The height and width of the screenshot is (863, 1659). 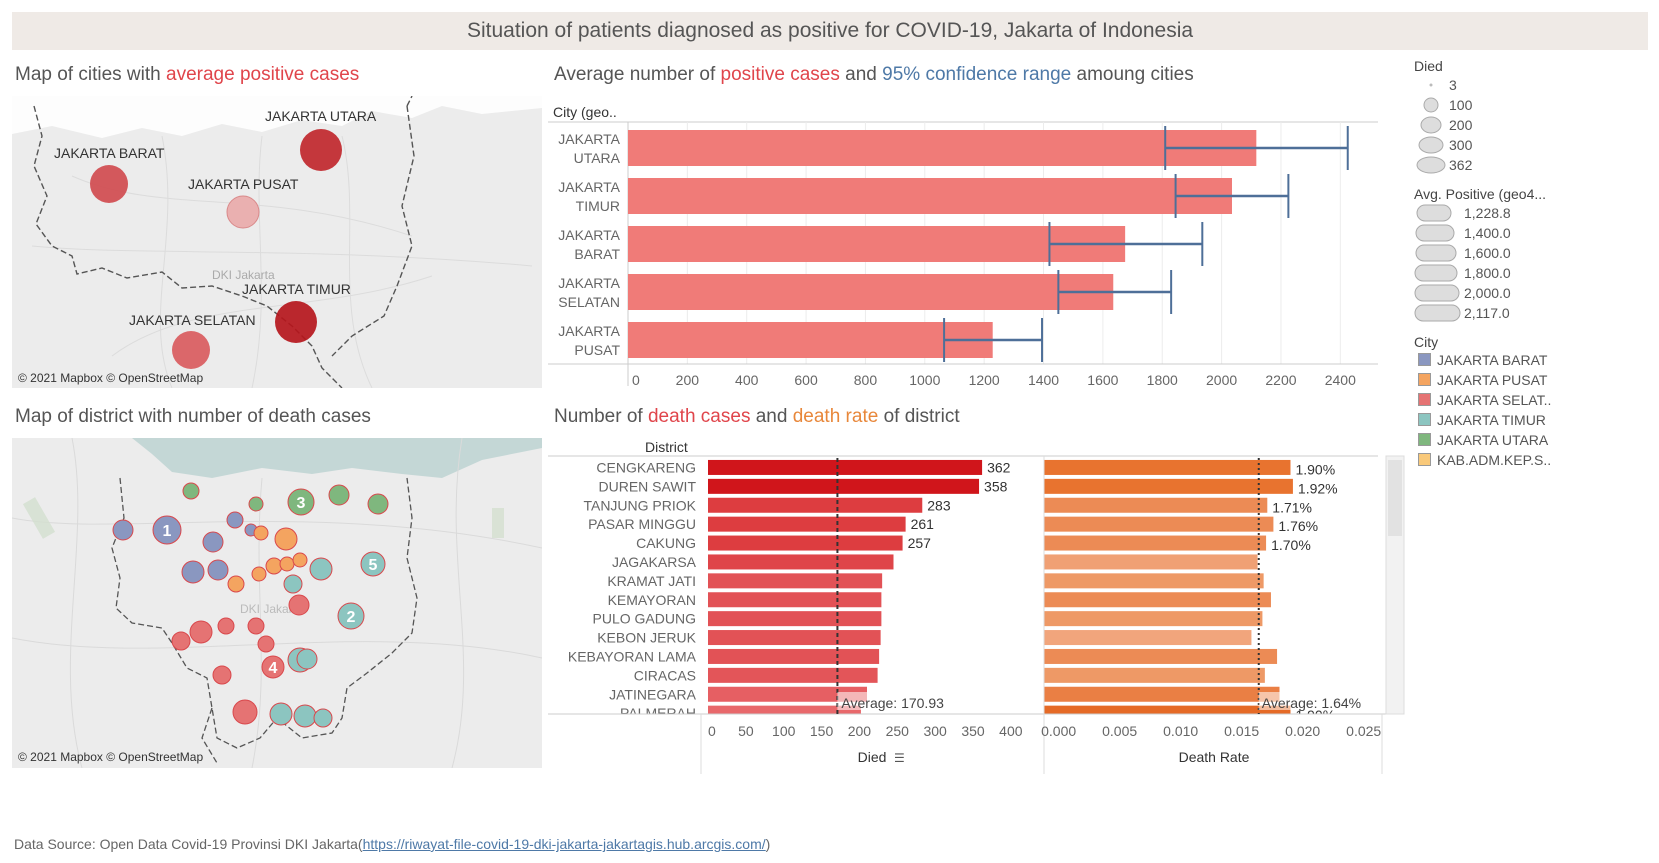 What do you see at coordinates (243, 184) in the screenshot?
I see `city-label-pusat: JAKARTA PUSAT` at bounding box center [243, 184].